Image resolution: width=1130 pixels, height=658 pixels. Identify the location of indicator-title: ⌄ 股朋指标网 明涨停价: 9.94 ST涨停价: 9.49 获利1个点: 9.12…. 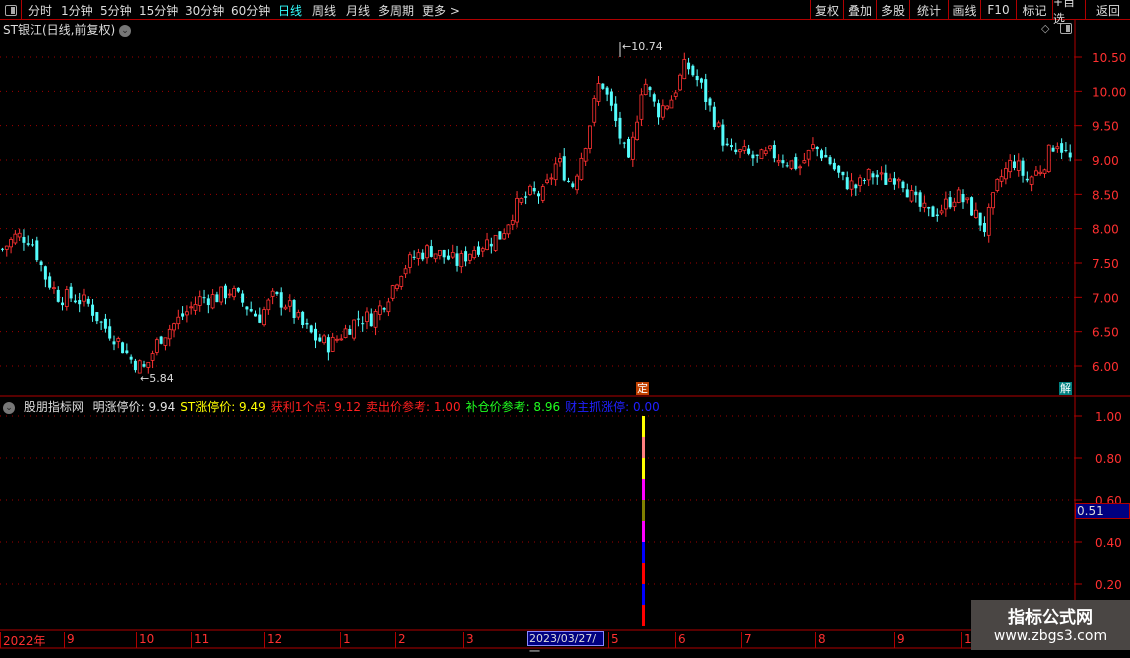
(336, 406).